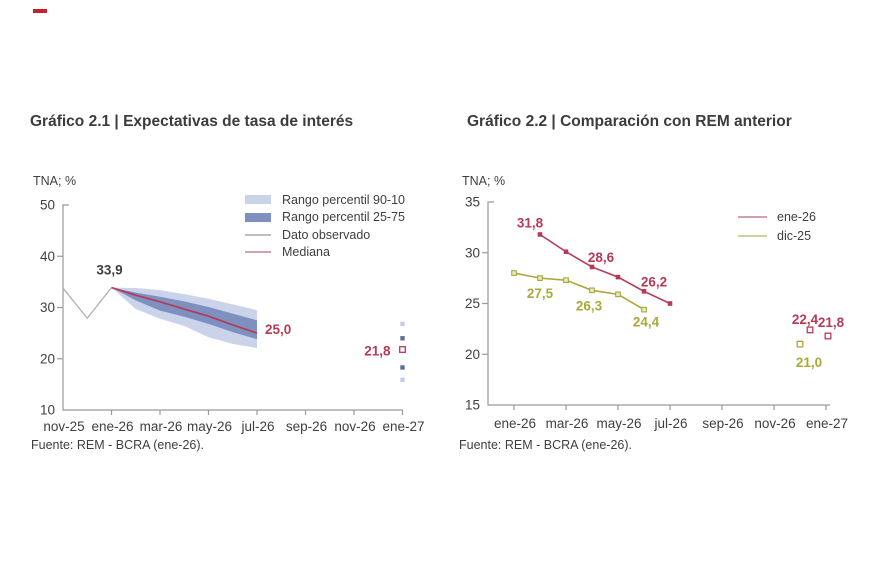 The image size is (870, 580). I want to click on data-label: 22,4, so click(805, 319).